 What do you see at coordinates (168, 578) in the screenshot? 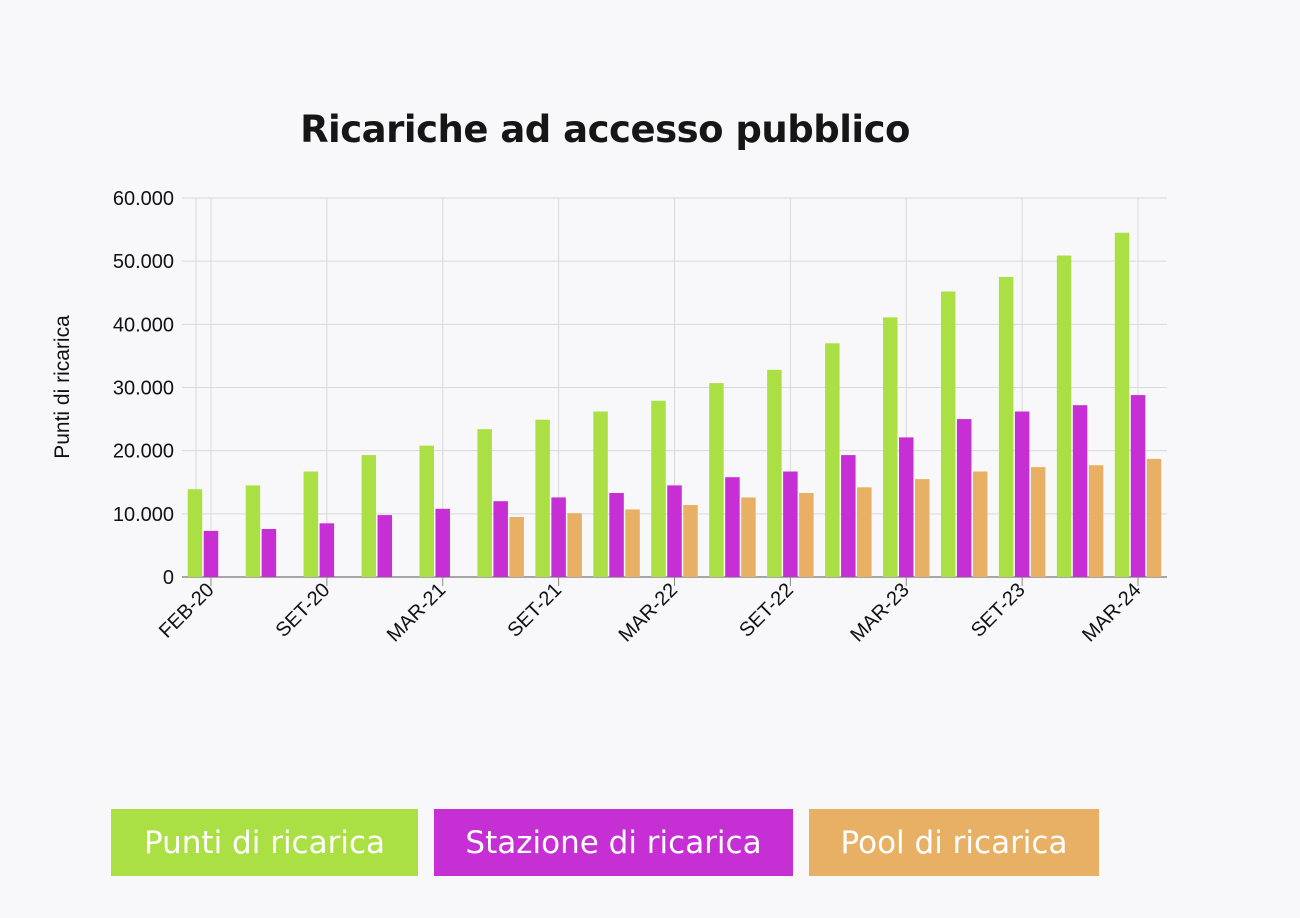
I see `y-tick-label: 0` at bounding box center [168, 578].